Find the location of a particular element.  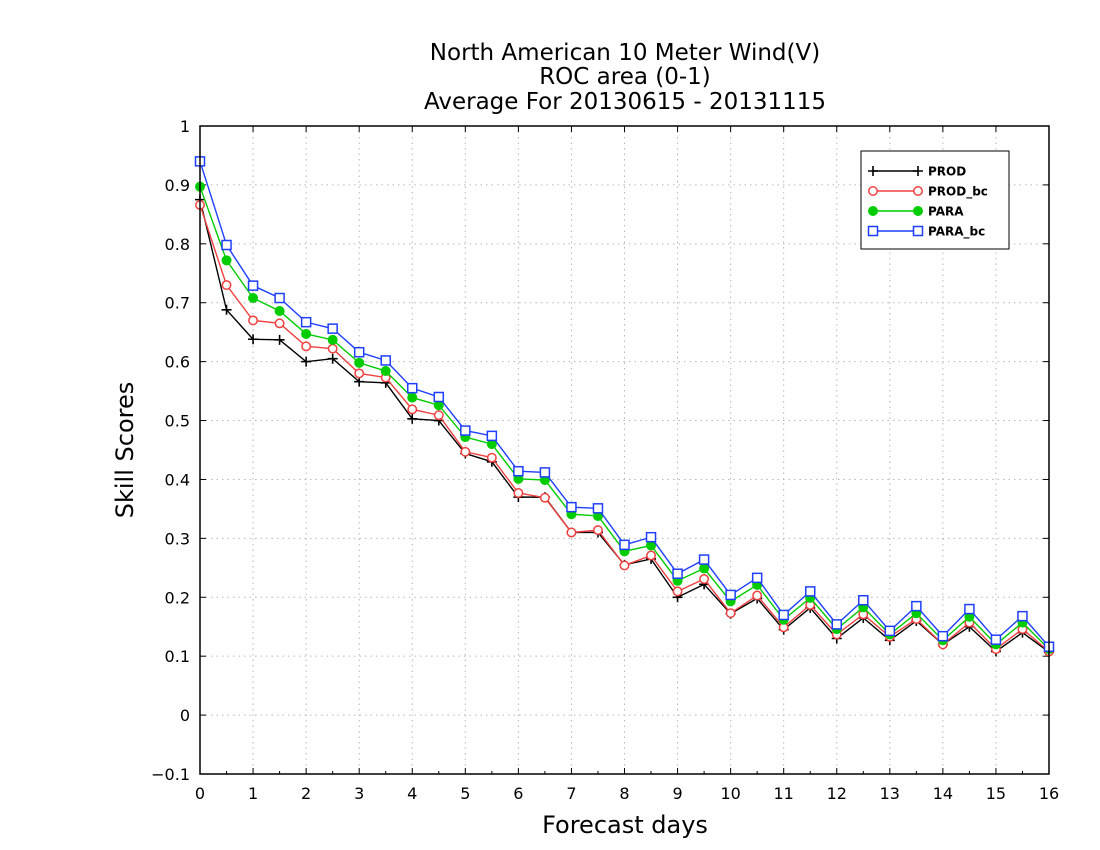

x-tick-label: 8 is located at coordinates (624, 793).